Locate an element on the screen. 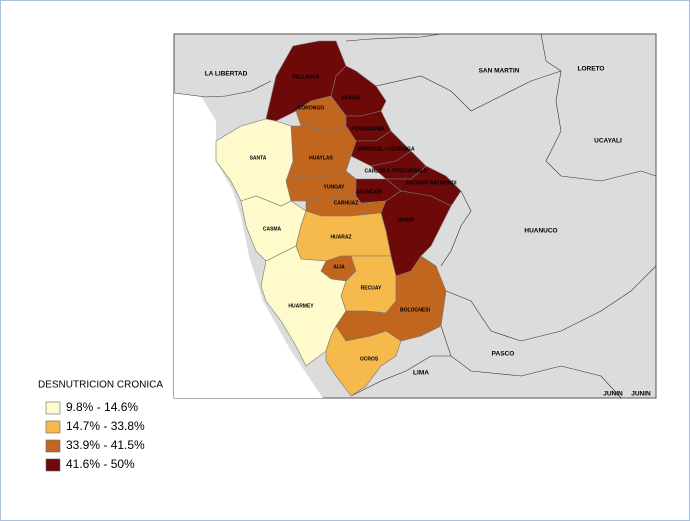 The width and height of the screenshot is (690, 521). province-label: OCROS is located at coordinates (369, 359).